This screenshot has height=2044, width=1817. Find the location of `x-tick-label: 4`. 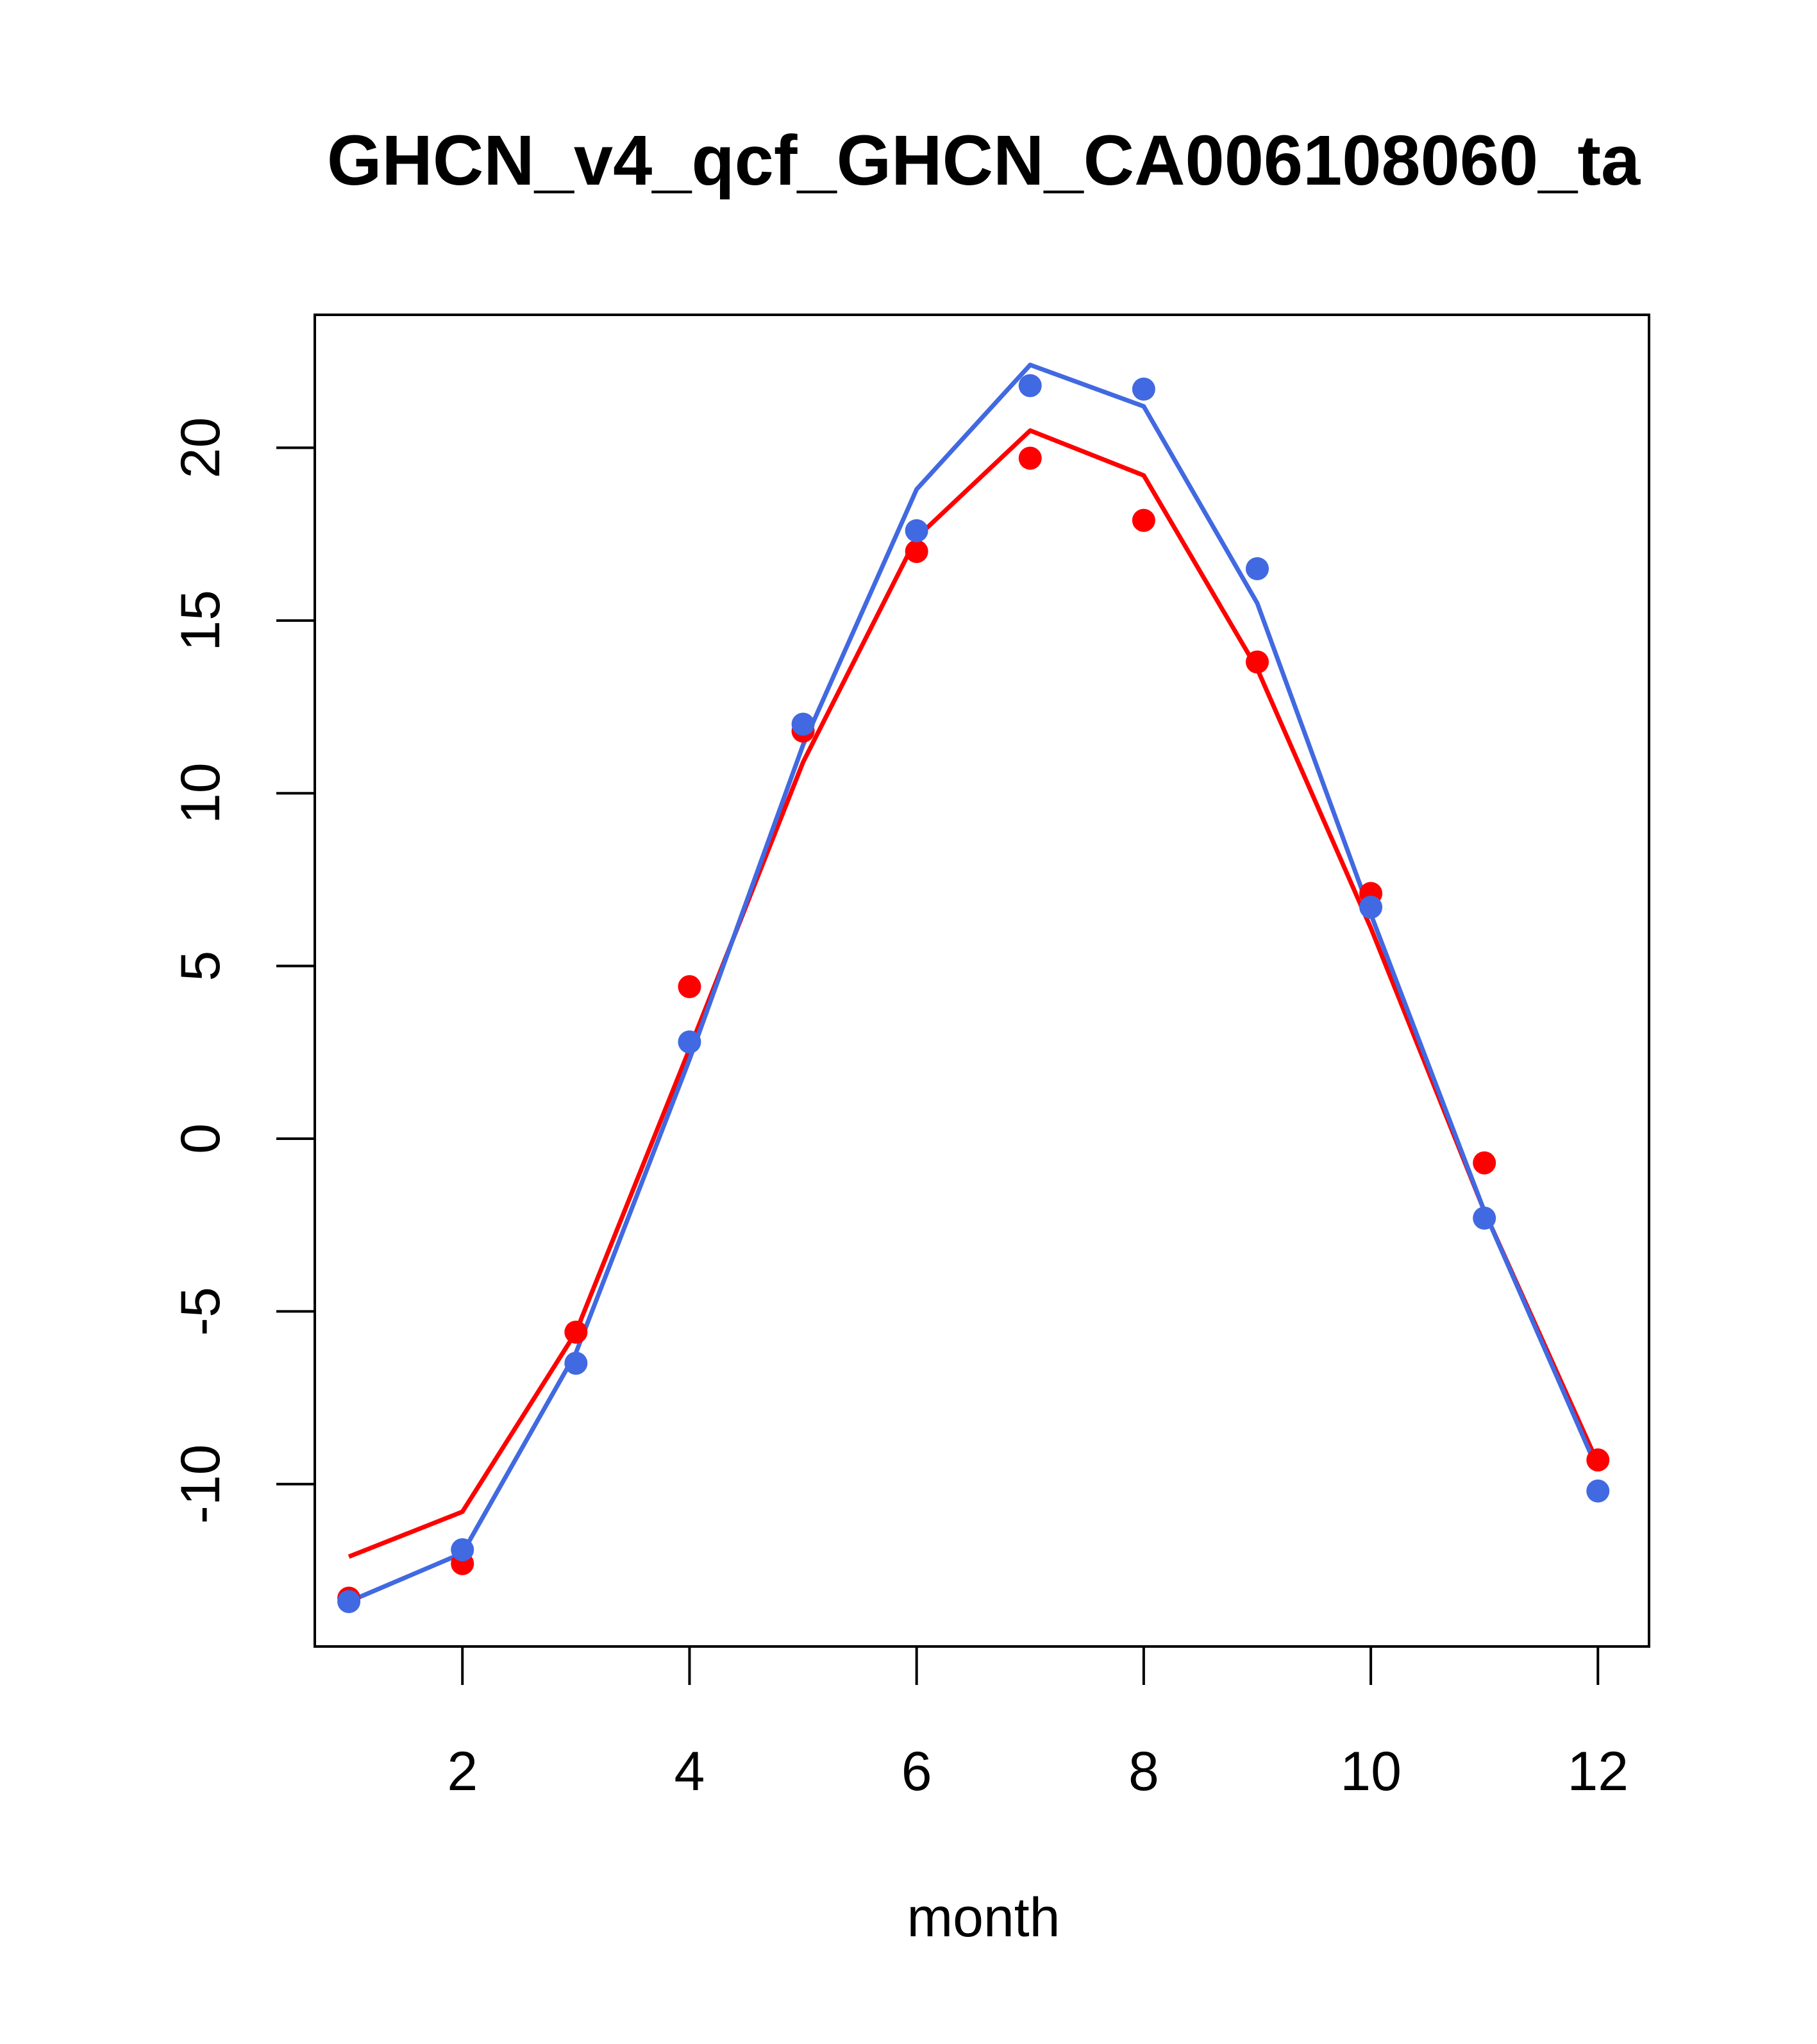

x-tick-label: 4 is located at coordinates (689, 1772).